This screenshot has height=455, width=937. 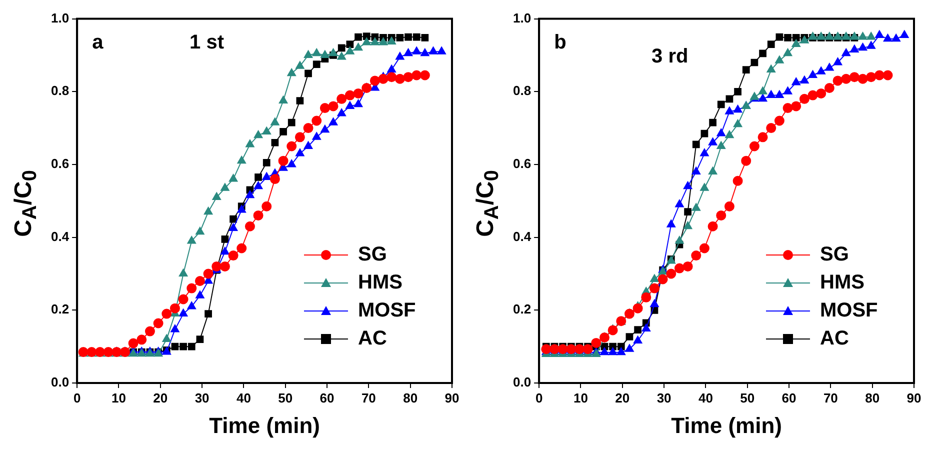 I want to click on y-tick-label: 0.2, so click(x=522, y=309).